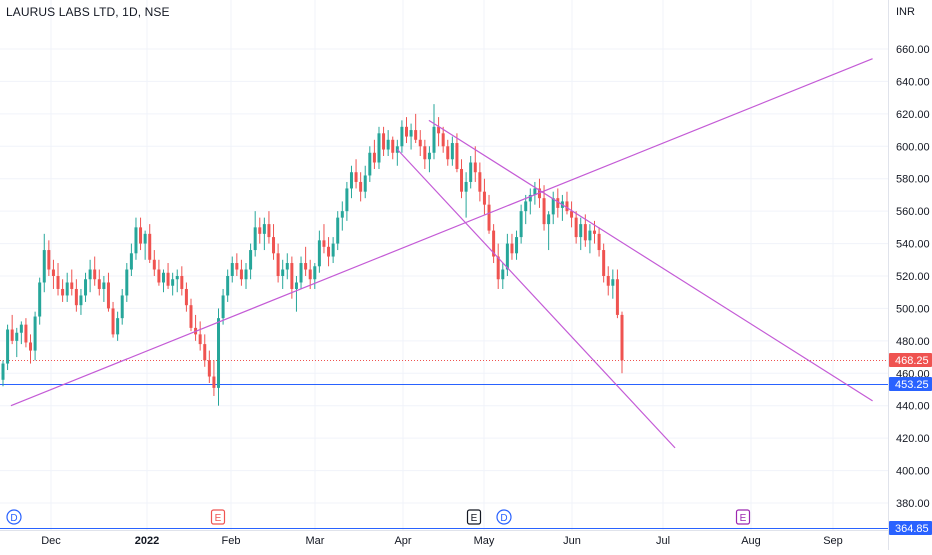  What do you see at coordinates (910, 360) in the screenshot?
I see `price-label-badge: 468.25` at bounding box center [910, 360].